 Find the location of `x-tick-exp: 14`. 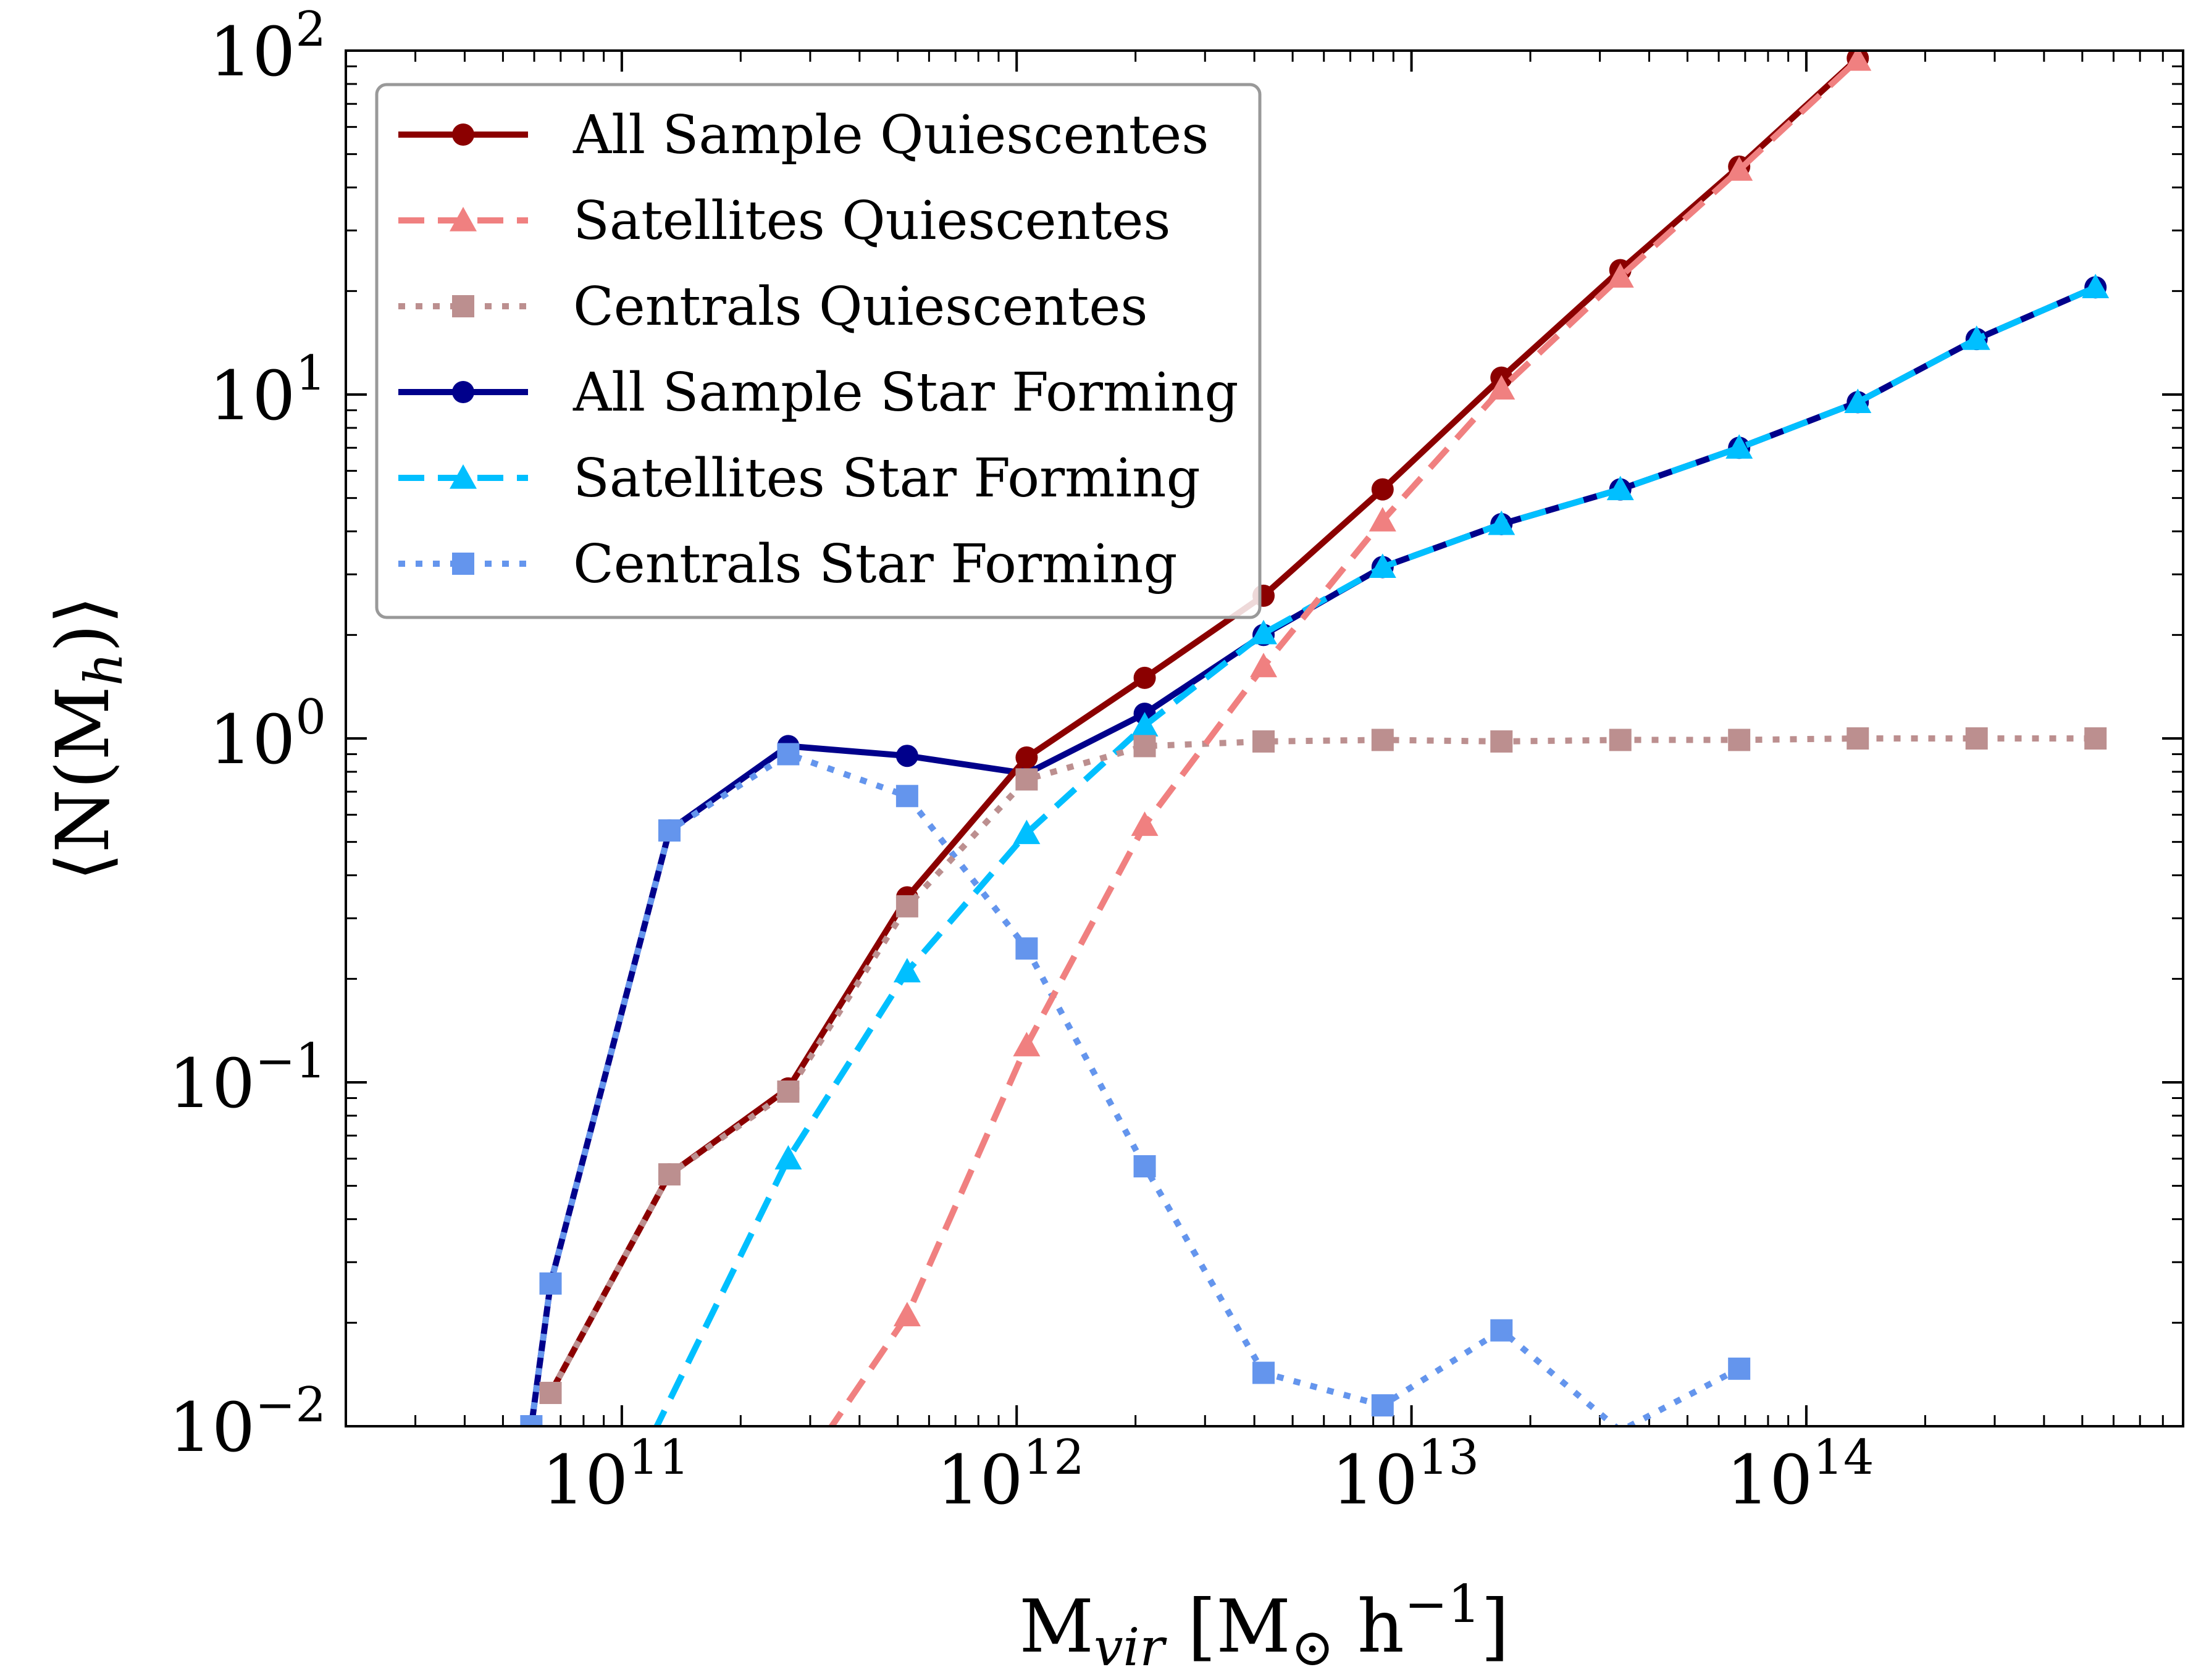

x-tick-exp: 14 is located at coordinates (1843, 1458).